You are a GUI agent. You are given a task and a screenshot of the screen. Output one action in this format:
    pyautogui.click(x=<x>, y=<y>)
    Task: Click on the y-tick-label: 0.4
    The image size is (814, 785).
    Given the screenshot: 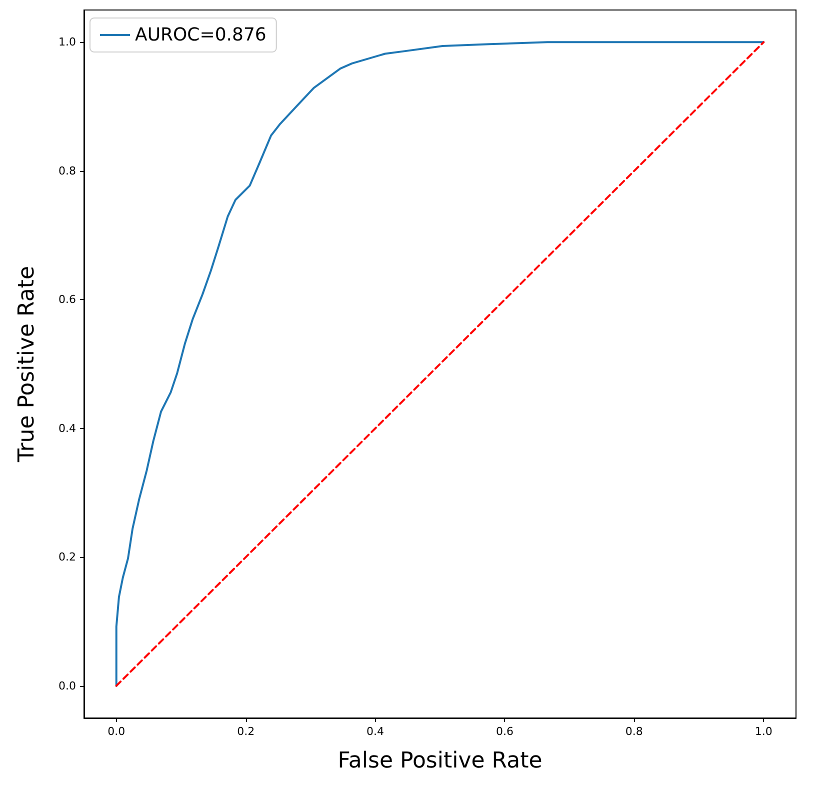 What is the action you would take?
    pyautogui.click(x=67, y=428)
    